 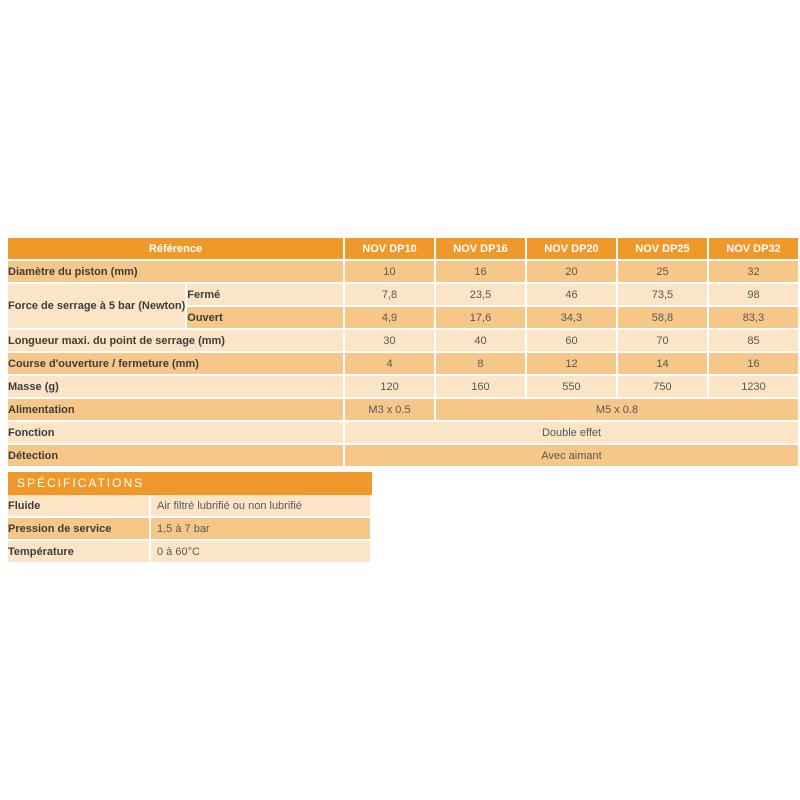 What do you see at coordinates (571, 317) in the screenshot?
I see `cell-ouvert-dp20: 34,3` at bounding box center [571, 317].